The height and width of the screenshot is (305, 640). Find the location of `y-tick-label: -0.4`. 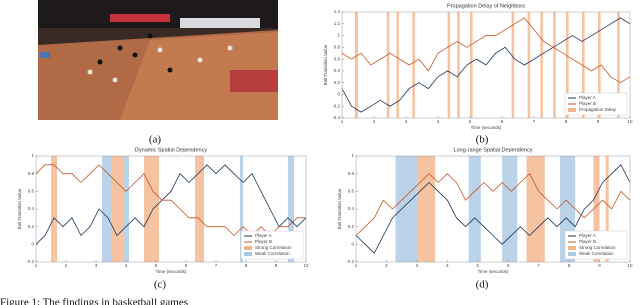

y-tick-label: -0.4 is located at coordinates (336, 117).